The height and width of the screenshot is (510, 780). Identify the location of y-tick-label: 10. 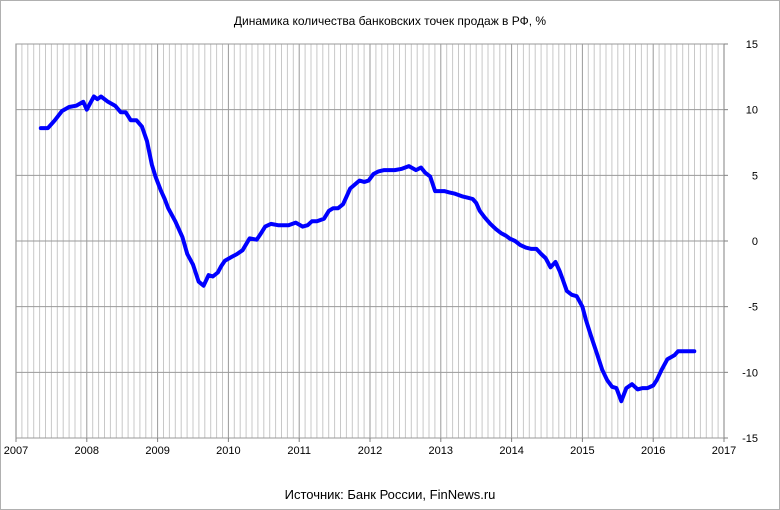
(752, 111).